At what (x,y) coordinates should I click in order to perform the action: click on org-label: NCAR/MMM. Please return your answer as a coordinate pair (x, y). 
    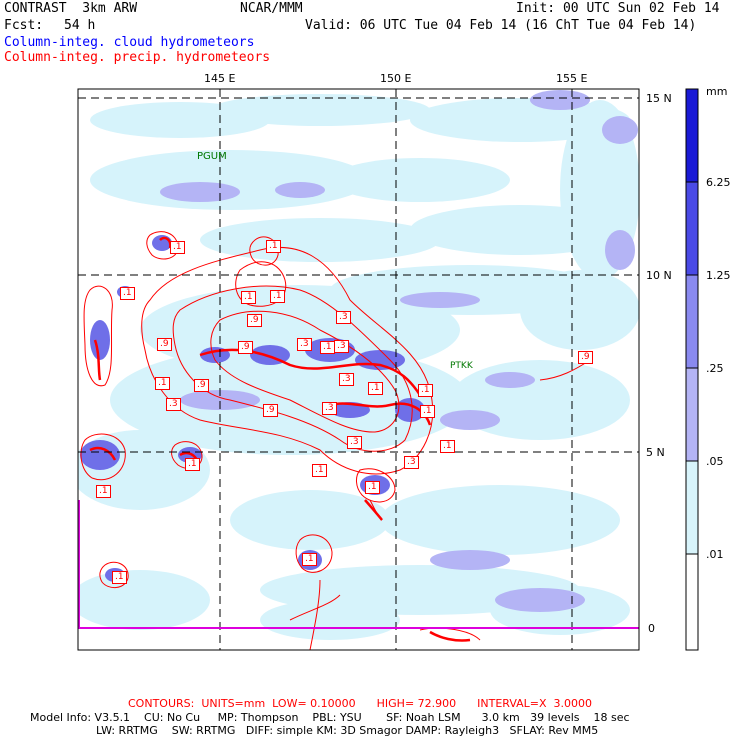
    Looking at the image, I should click on (271, 8).